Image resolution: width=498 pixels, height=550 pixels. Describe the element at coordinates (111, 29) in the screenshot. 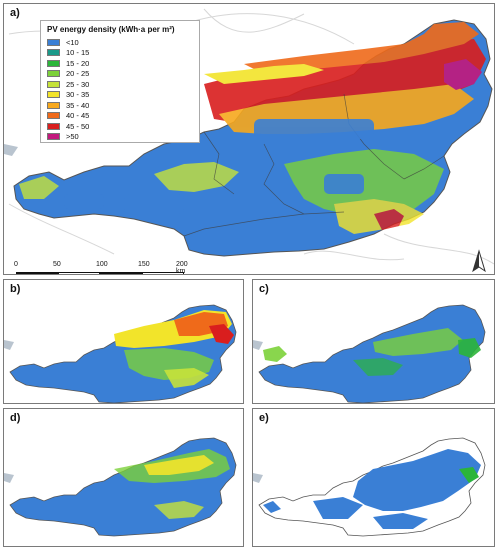

I see `legend-title: PV energy density (kWh·a per m²)` at that location.